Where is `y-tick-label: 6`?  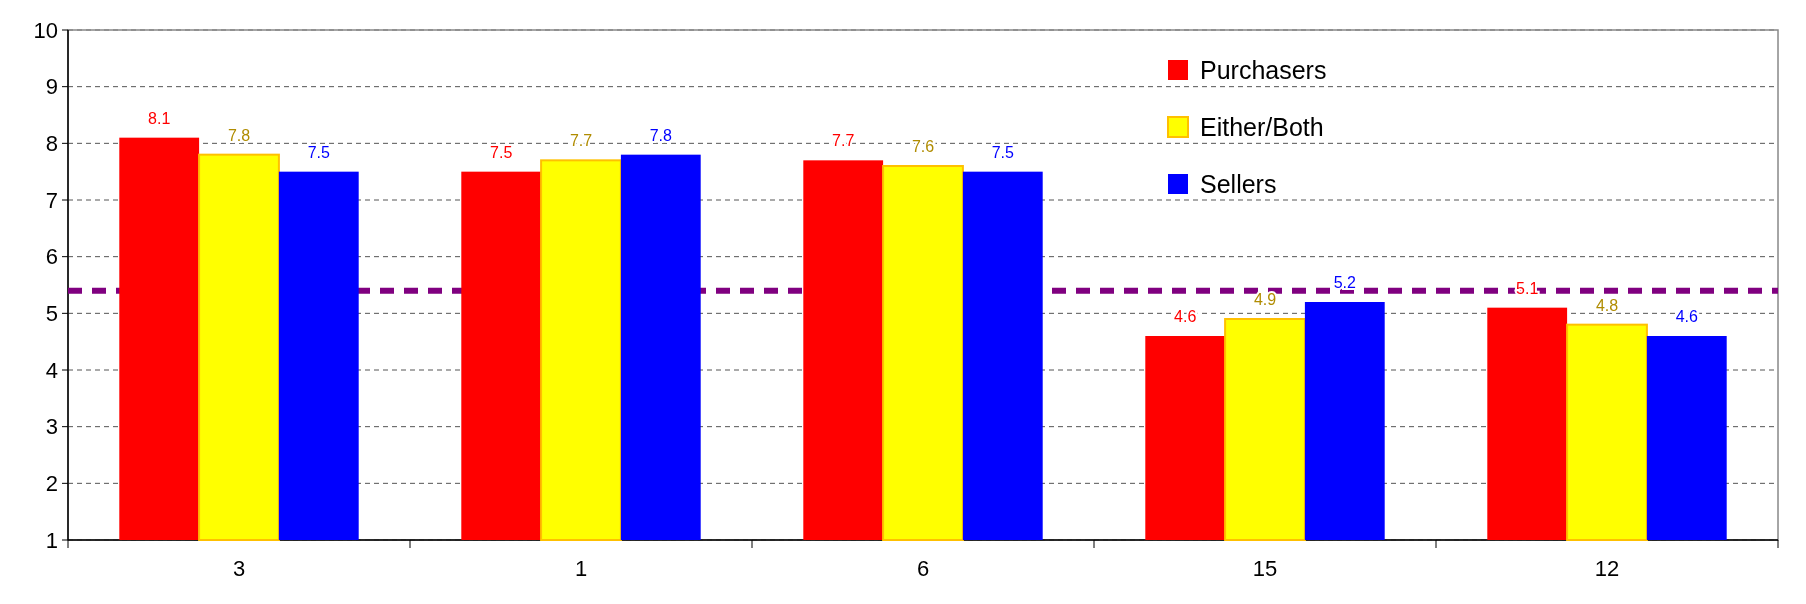 y-tick-label: 6 is located at coordinates (51, 257).